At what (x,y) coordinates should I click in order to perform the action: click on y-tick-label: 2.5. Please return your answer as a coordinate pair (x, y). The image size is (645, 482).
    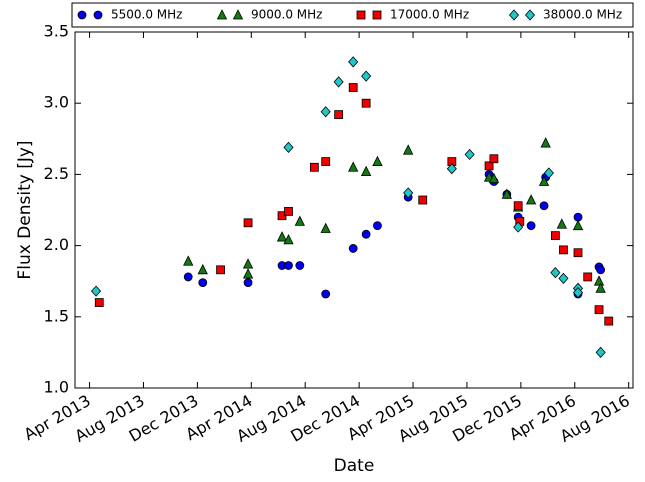
    Looking at the image, I should click on (56, 173).